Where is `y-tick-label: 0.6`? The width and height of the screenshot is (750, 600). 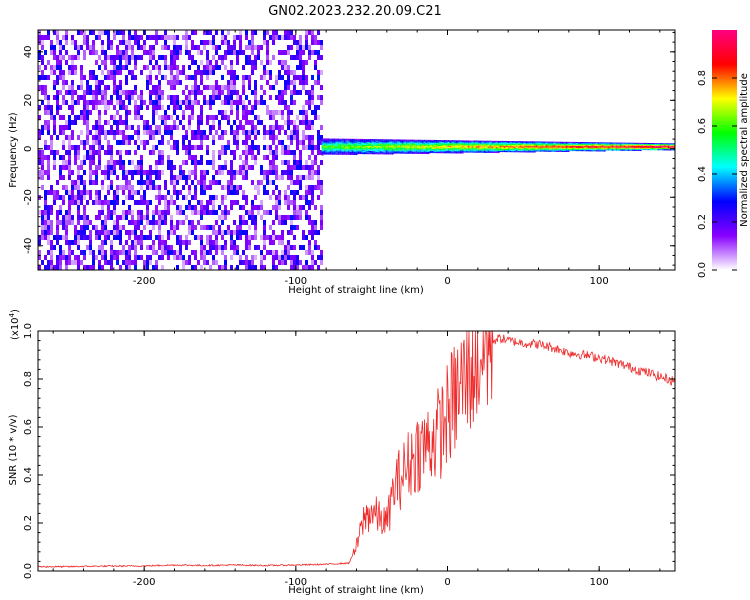 y-tick-label: 0.6 is located at coordinates (28, 427).